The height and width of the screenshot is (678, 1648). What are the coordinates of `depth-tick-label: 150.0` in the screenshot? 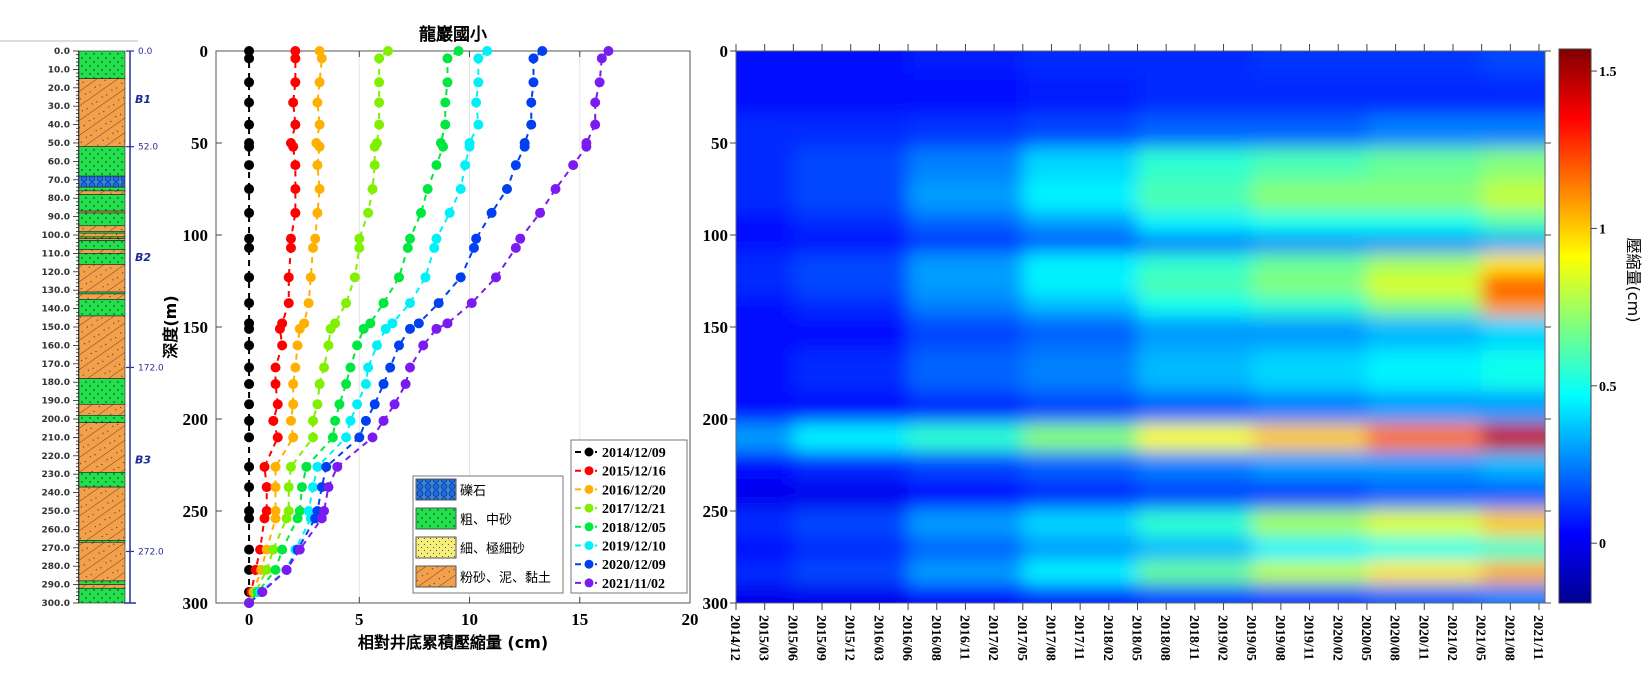 It's located at (56, 328).